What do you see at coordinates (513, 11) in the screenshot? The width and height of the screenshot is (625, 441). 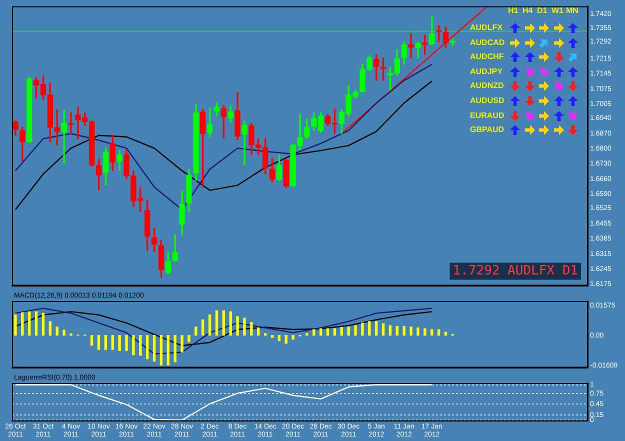 I see `category-label: H1` at bounding box center [513, 11].